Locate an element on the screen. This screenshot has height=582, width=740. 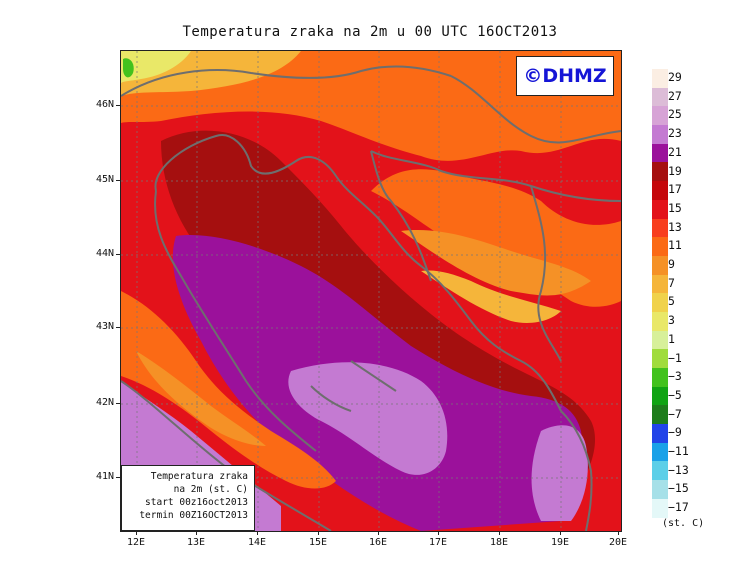
lon-label-13e: 13E is located at coordinates (196, 542).